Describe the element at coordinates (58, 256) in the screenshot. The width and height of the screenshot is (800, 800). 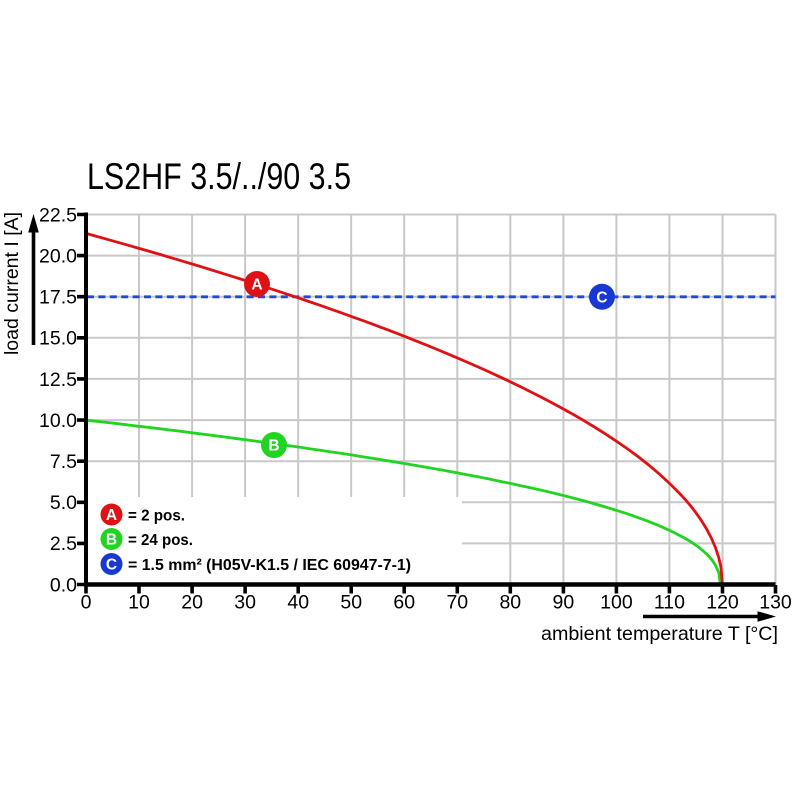
I see `svg-text: 20.0` at that location.